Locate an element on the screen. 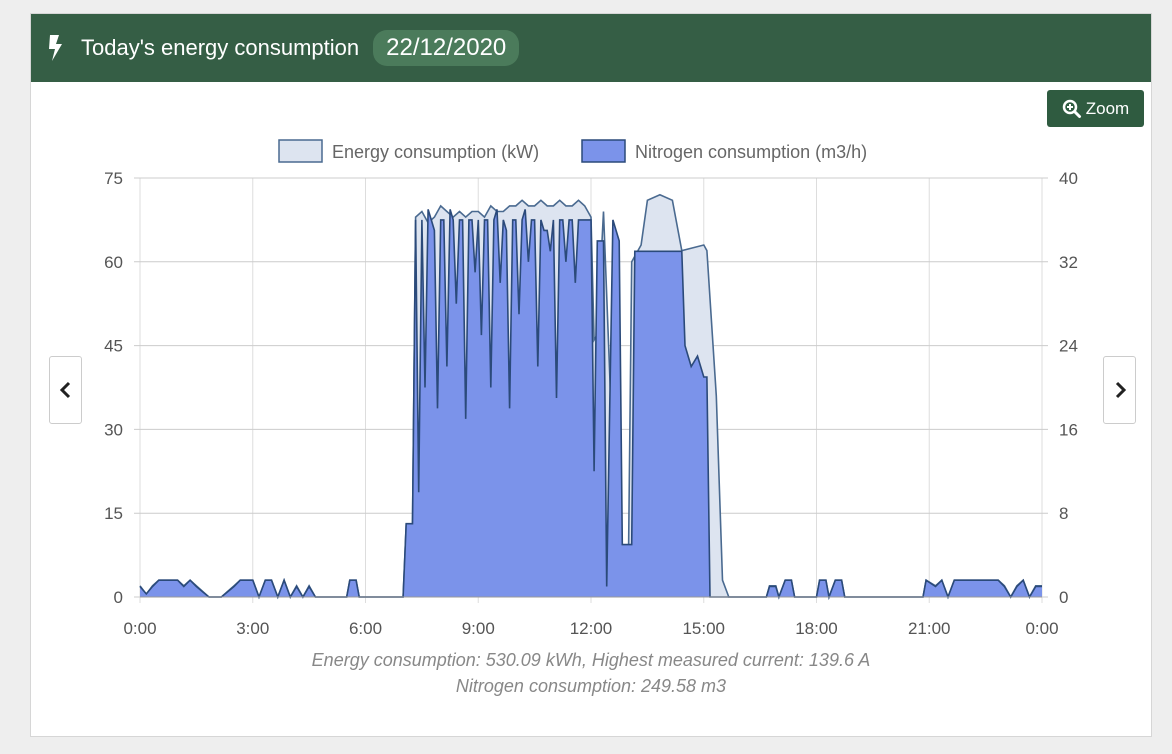  y-left-tick-label: 60 is located at coordinates (113, 262).